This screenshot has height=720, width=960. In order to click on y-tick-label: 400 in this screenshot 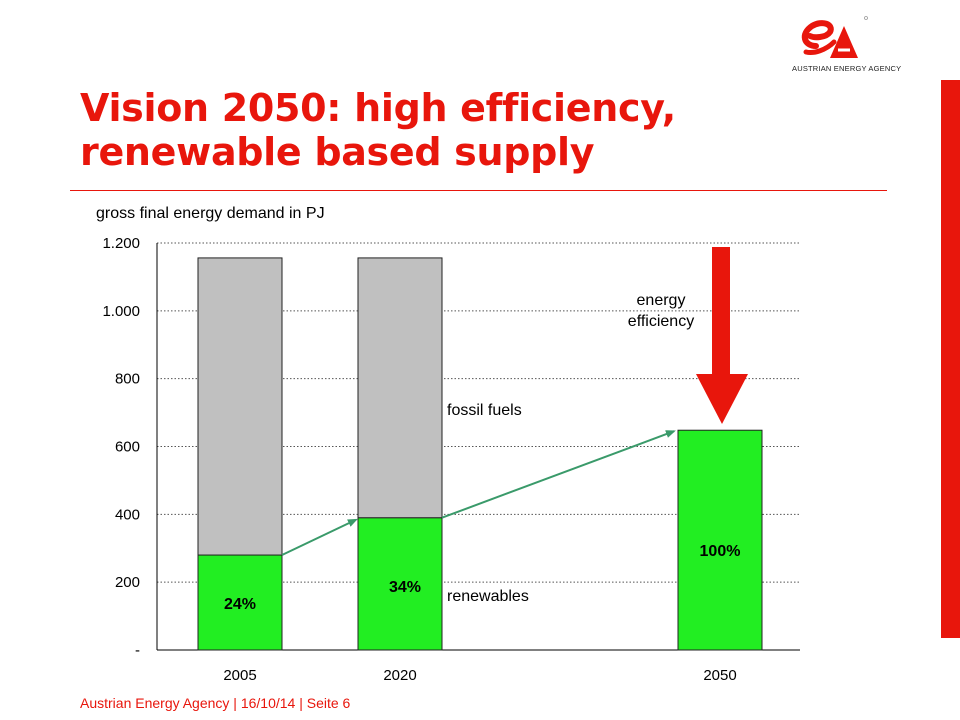, I will do `click(127, 514)`.